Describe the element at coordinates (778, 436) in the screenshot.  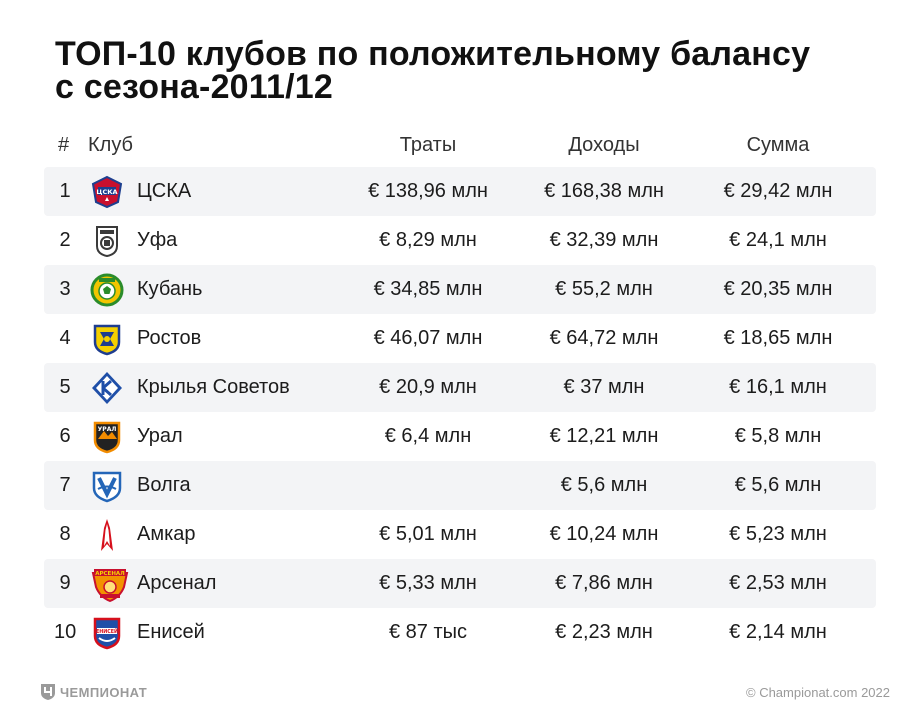
I see `row-sum: € 5,8 млн` at that location.